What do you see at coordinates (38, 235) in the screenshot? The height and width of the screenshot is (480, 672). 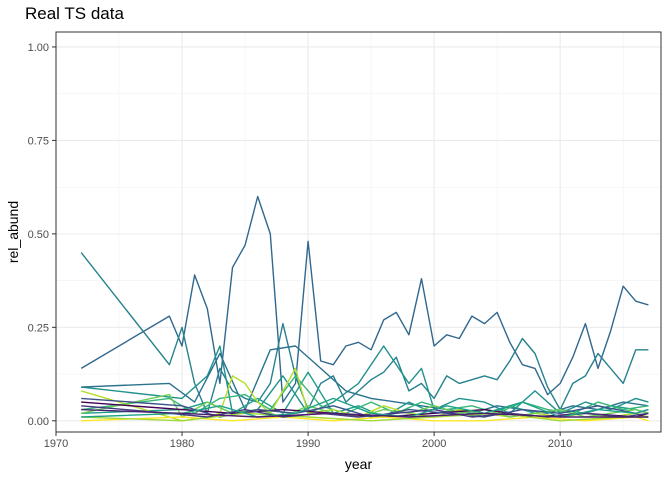 I see `y-tick-label: 0.50` at bounding box center [38, 235].